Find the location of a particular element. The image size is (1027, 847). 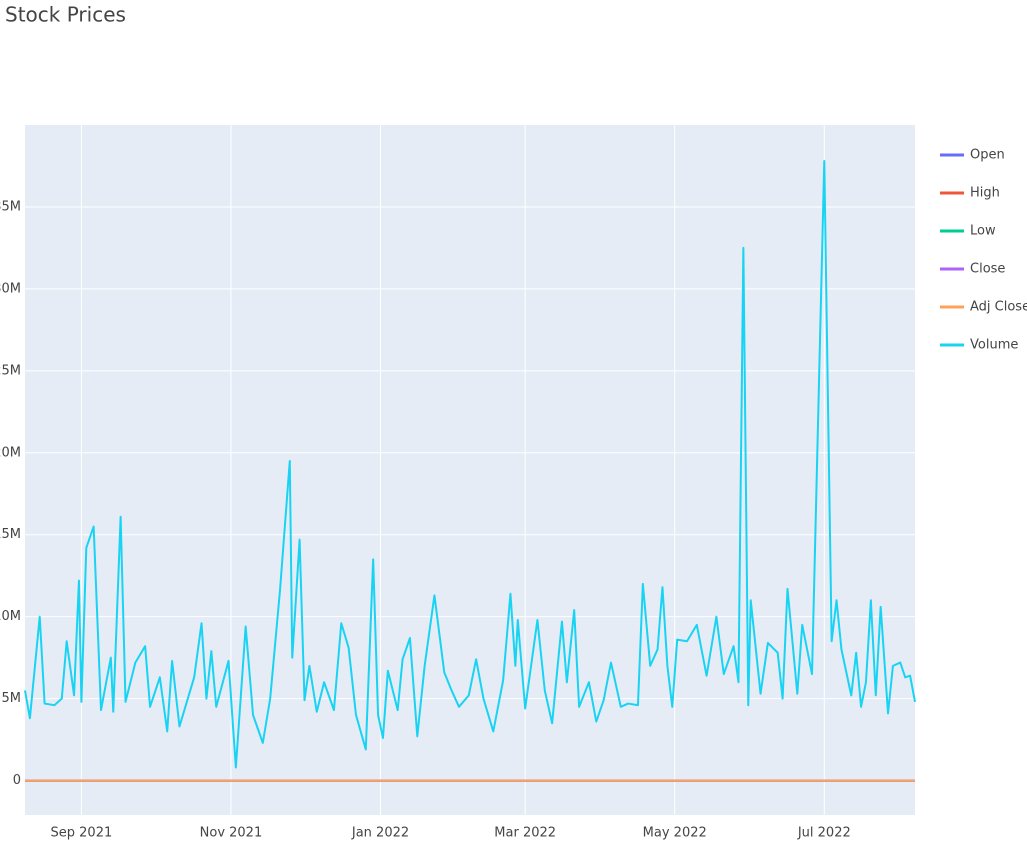

x-tick-label: Jan 2022 is located at coordinates (380, 833).